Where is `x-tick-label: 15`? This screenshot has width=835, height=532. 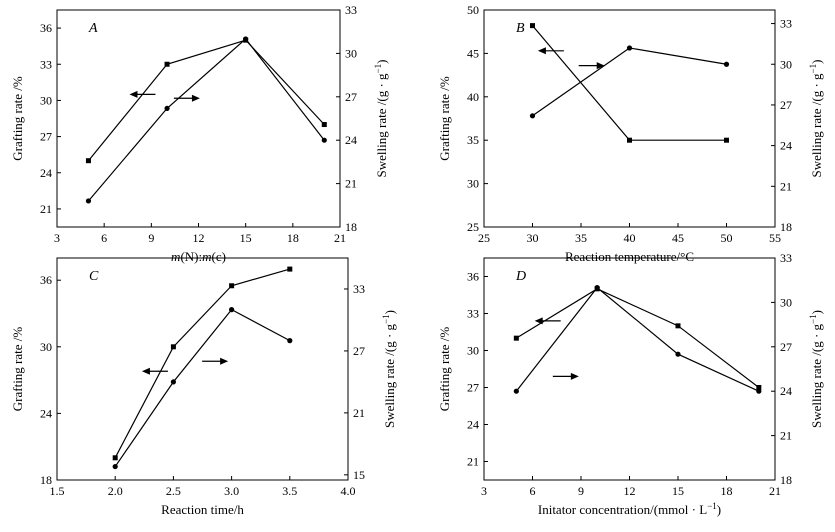 x-tick-label: 15 is located at coordinates (246, 238).